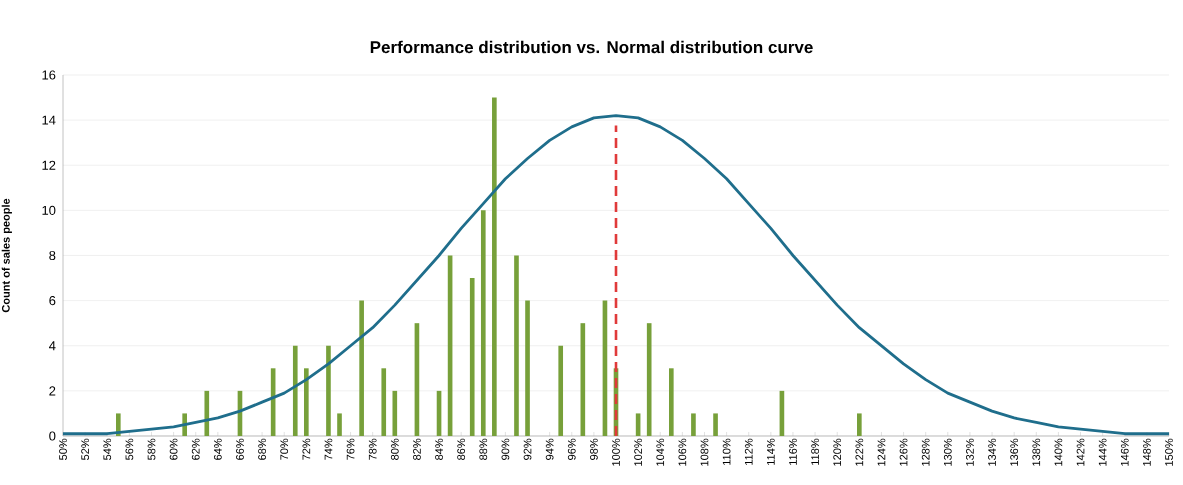 The height and width of the screenshot is (485, 1183). Describe the element at coordinates (527, 449) in the screenshot. I see `x-tick-label: 92%` at that location.